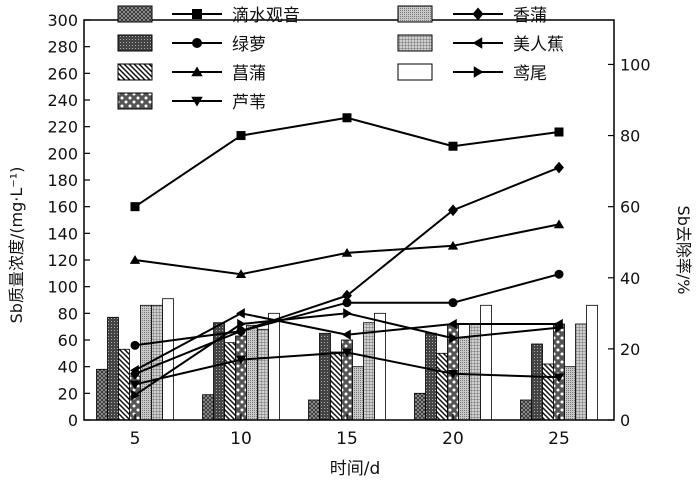  I want to click on right-y-tick-label-80: 80, so click(630, 136).